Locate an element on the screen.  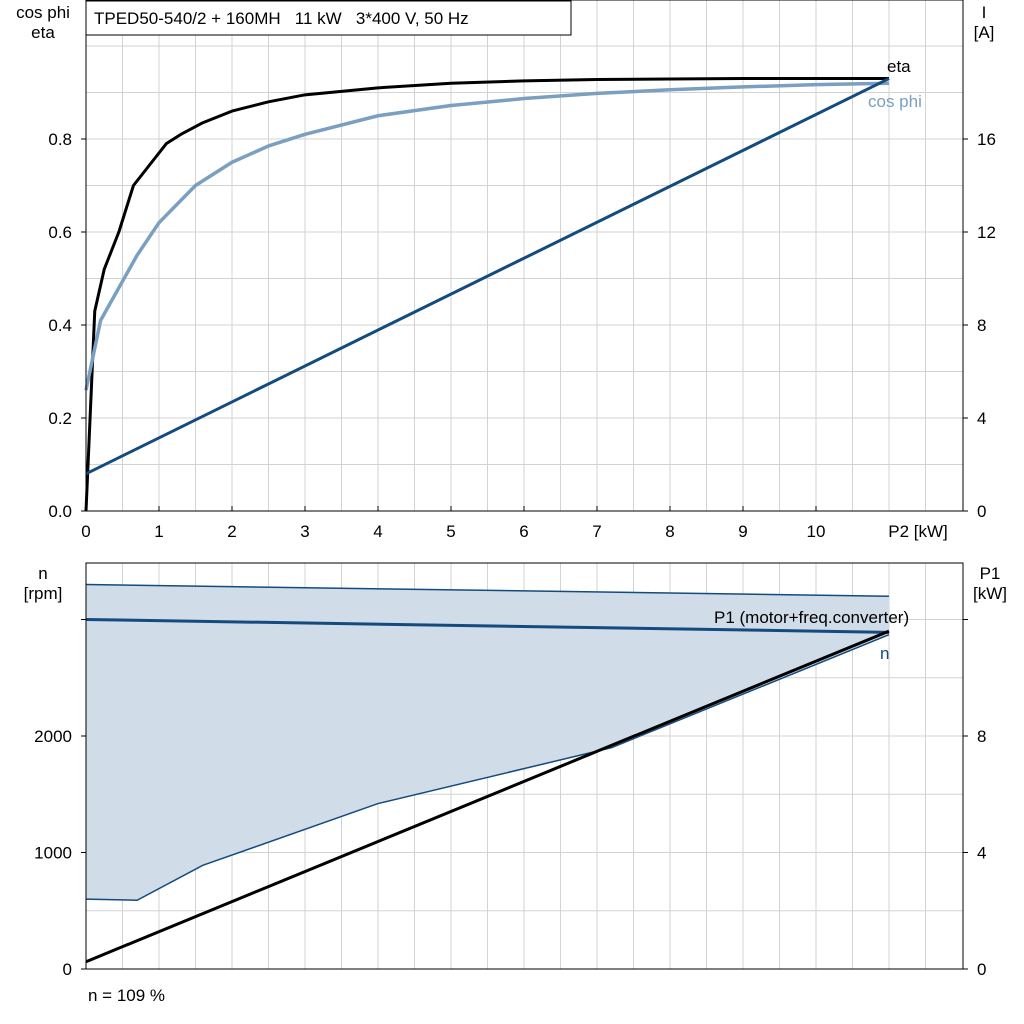
x-tick-label: 10 is located at coordinates (816, 531).